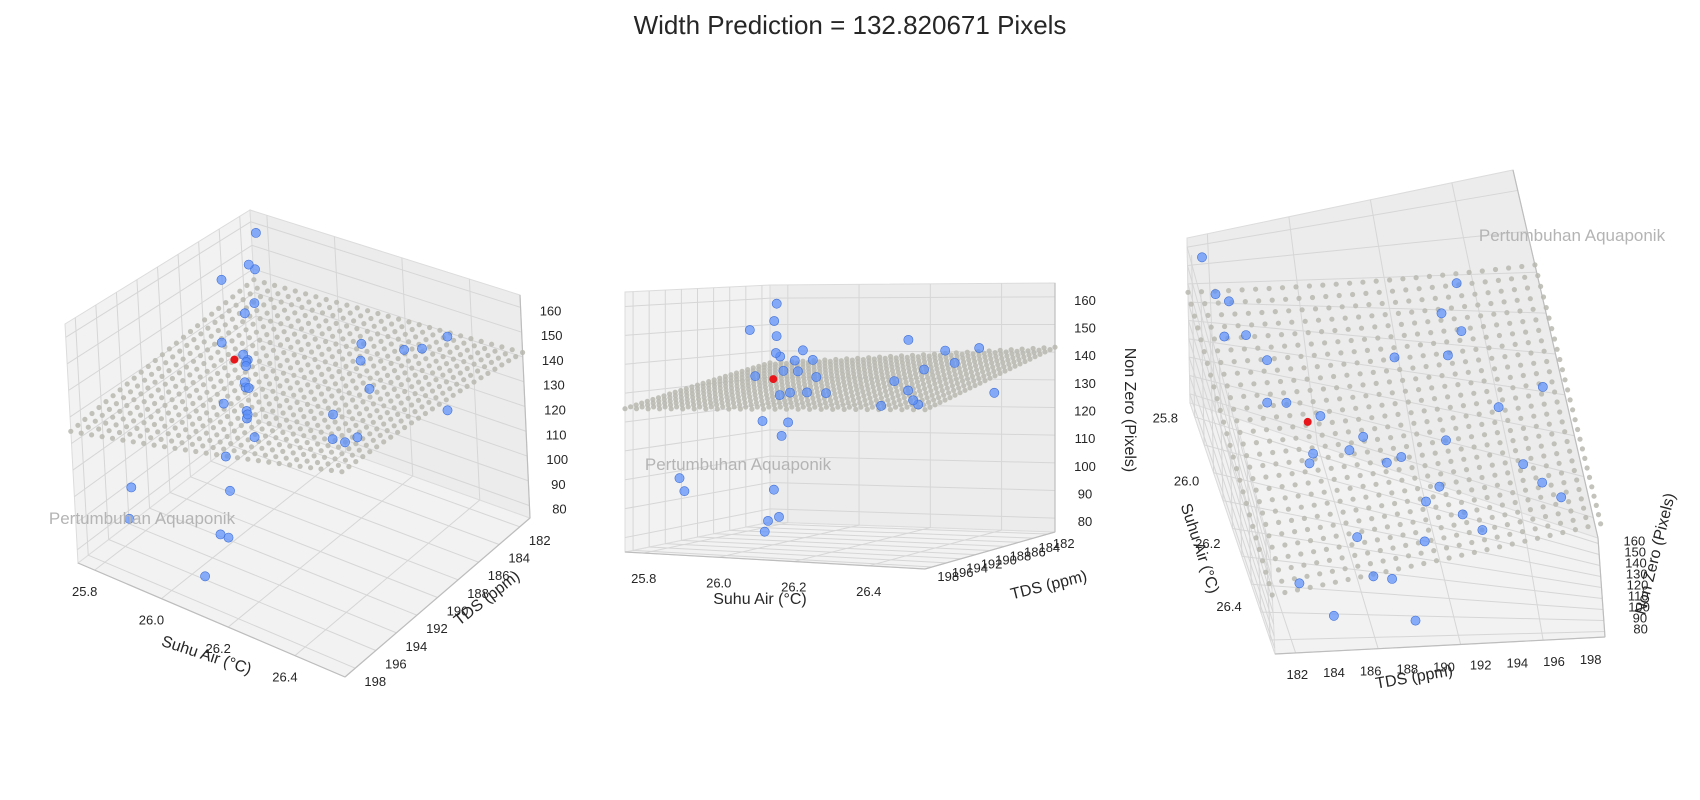  What do you see at coordinates (234, 359) in the screenshot?
I see `prediction-point` at bounding box center [234, 359].